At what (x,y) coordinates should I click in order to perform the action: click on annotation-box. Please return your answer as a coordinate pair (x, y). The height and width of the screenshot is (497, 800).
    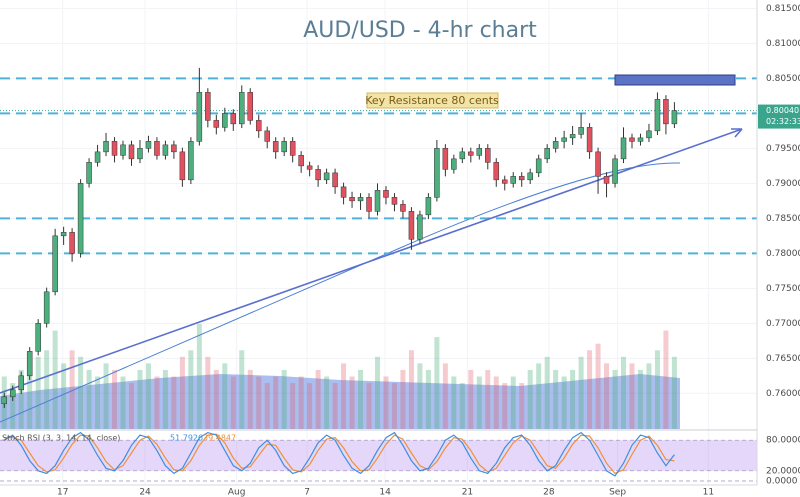
    Looking at the image, I should click on (432, 100).